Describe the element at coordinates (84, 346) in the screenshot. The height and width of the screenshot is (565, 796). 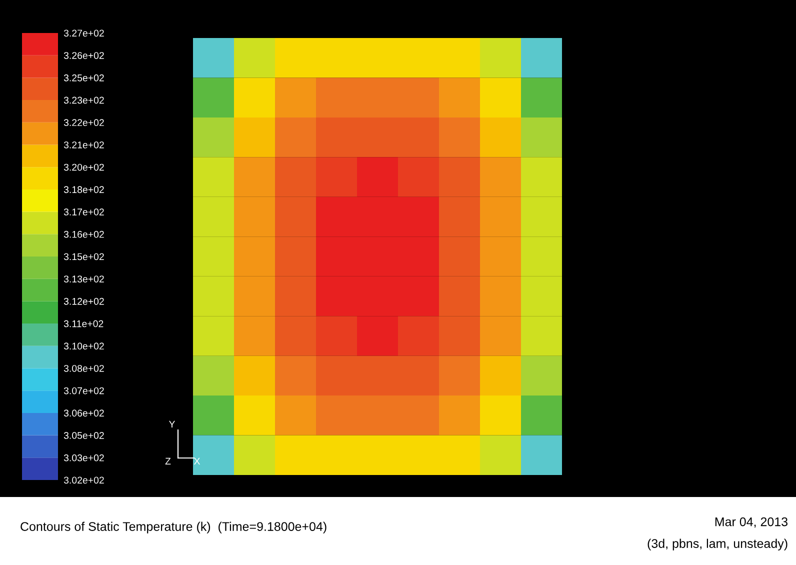
I see `color-bar-label: 3.10e+02` at that location.